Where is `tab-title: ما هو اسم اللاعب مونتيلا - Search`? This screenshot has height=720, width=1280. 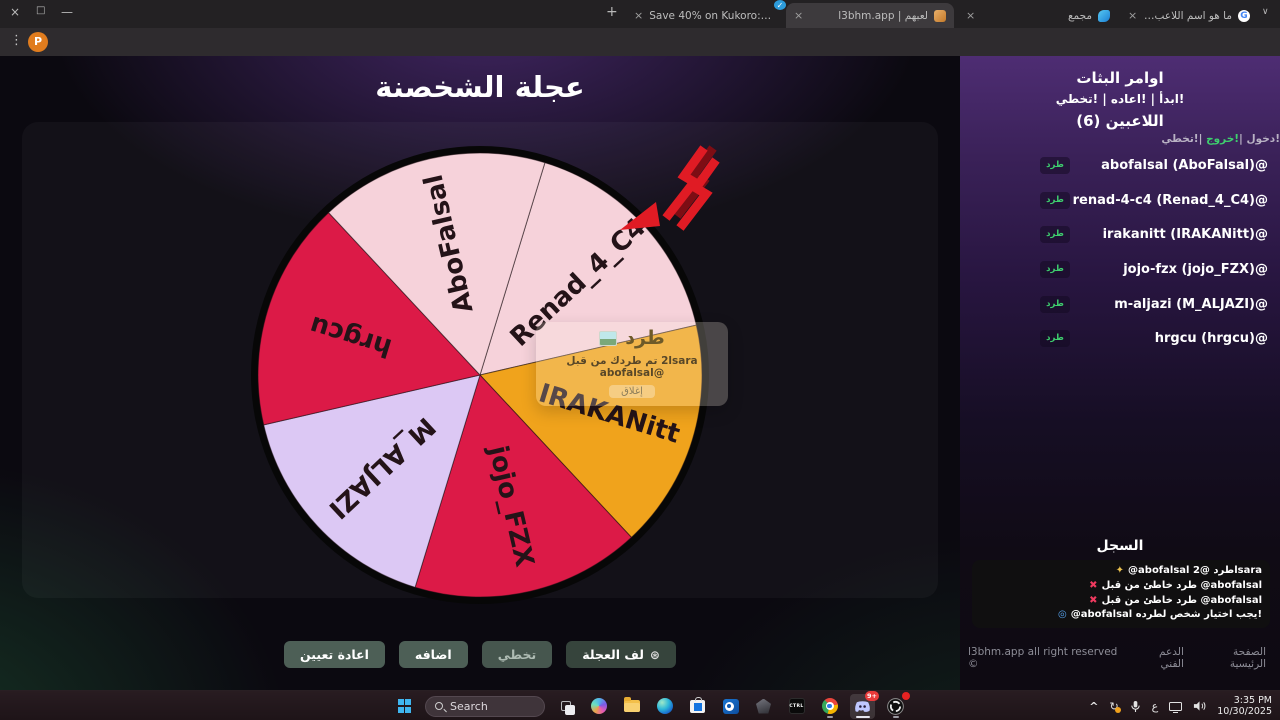 tab-title: ما هو اسم اللاعب مونتيلا - Search is located at coordinates (1187, 15).